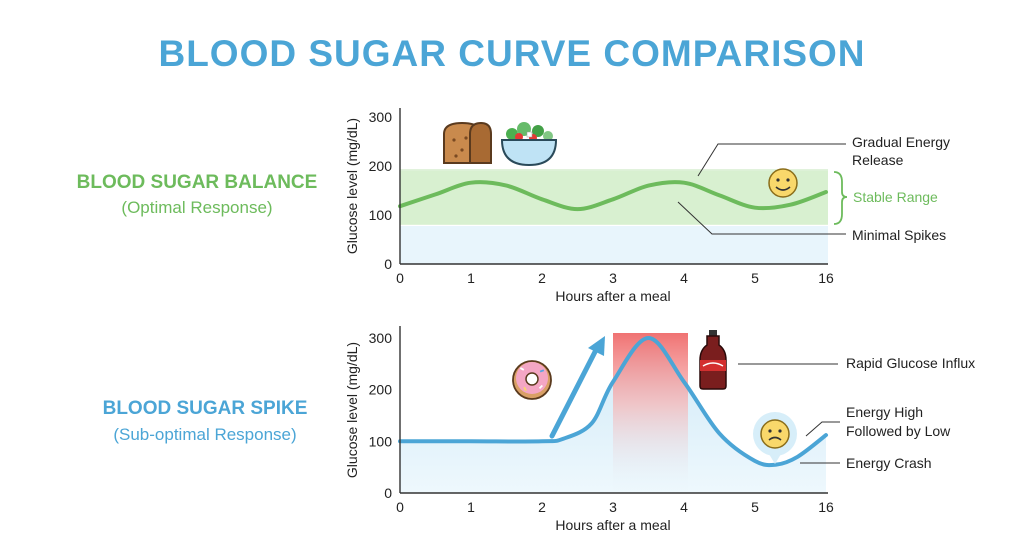 The height and width of the screenshot is (559, 1024). What do you see at coordinates (895, 197) in the screenshot?
I see `stable-range-label: Stable Range` at bounding box center [895, 197].